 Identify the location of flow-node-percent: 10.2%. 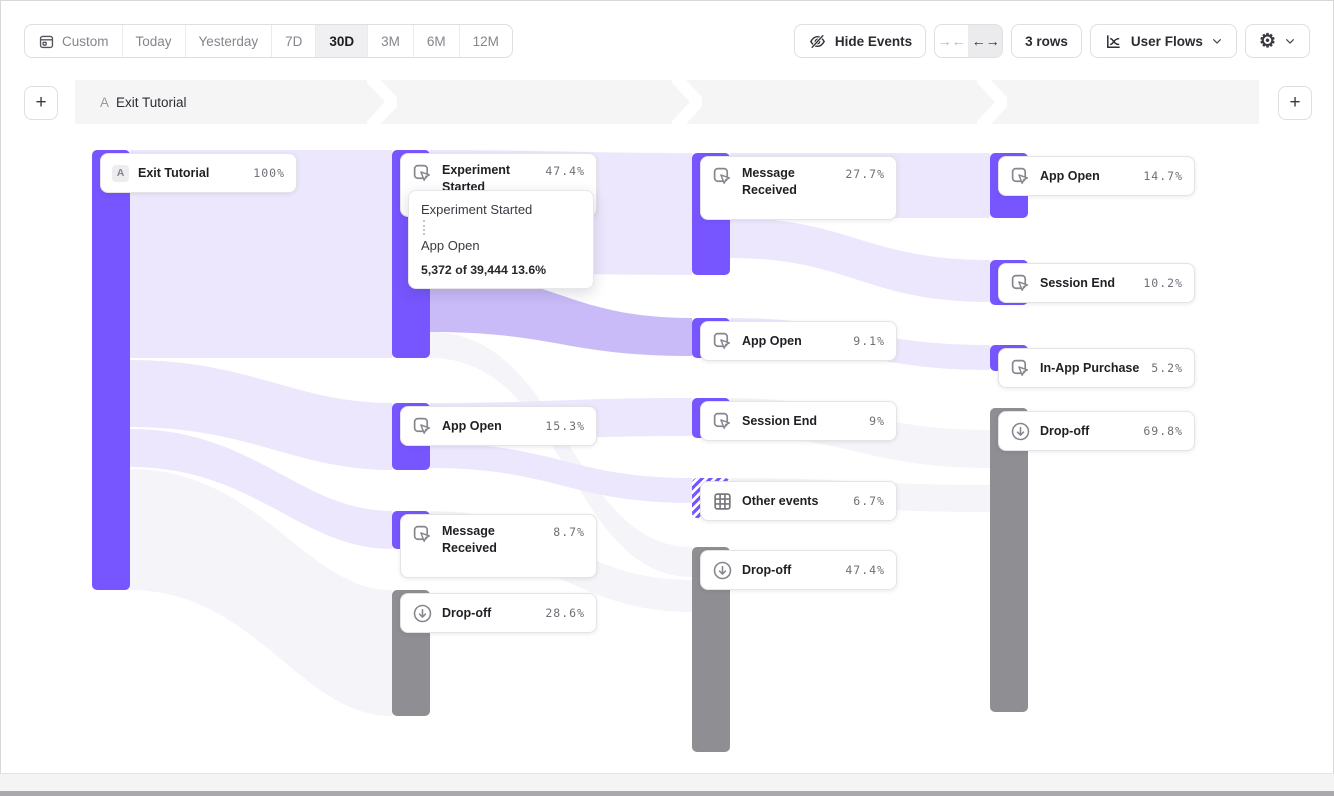
(1163, 283).